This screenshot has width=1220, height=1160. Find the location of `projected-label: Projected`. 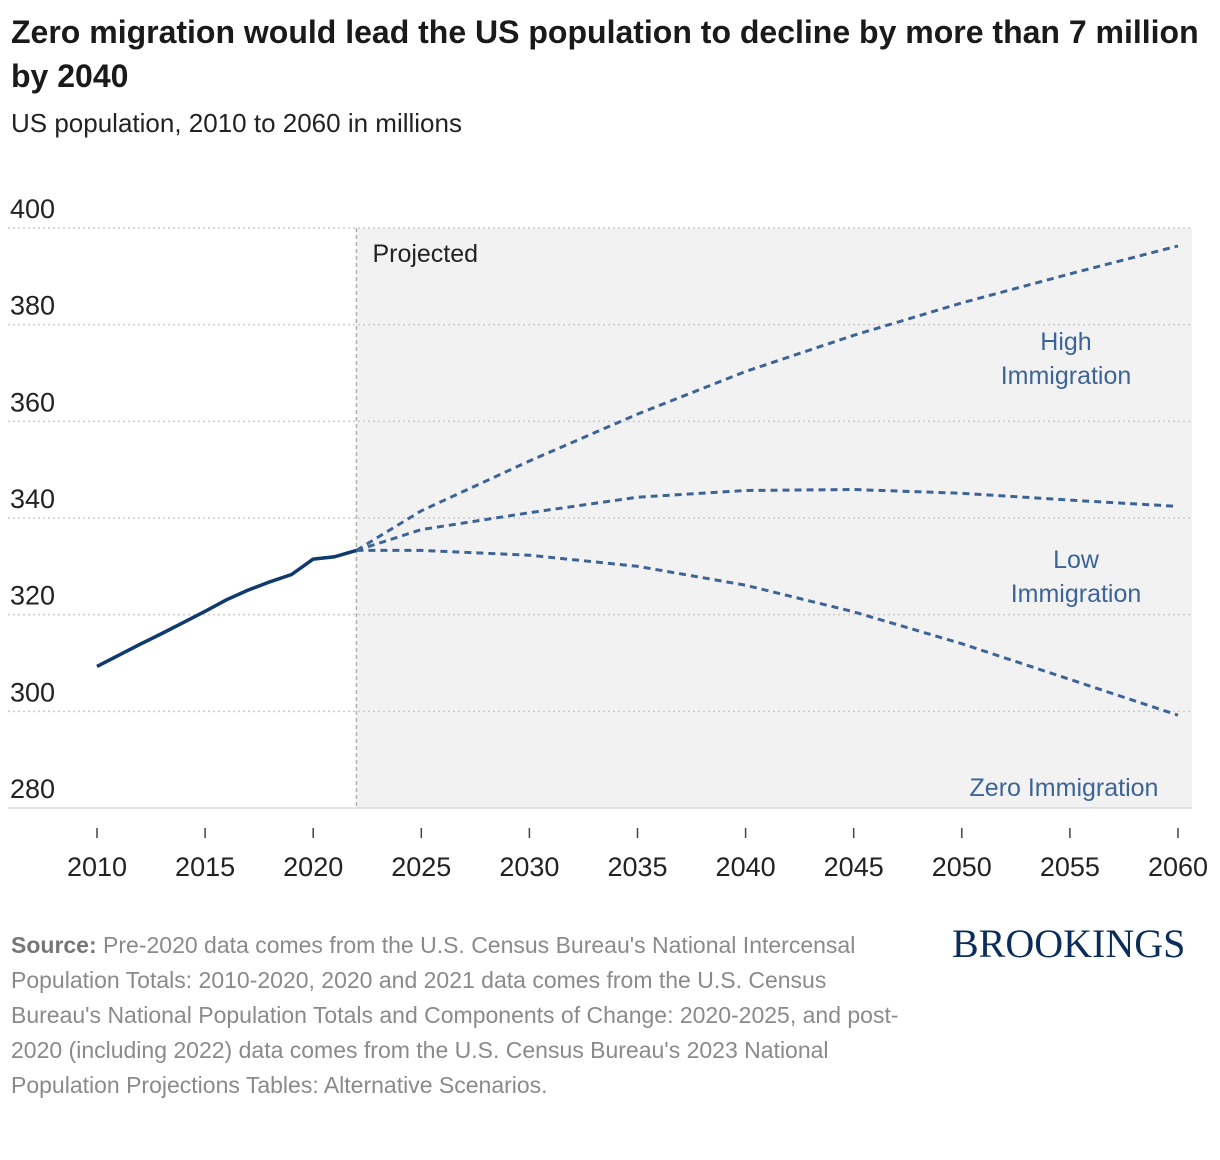

projected-label: Projected is located at coordinates (425, 254).